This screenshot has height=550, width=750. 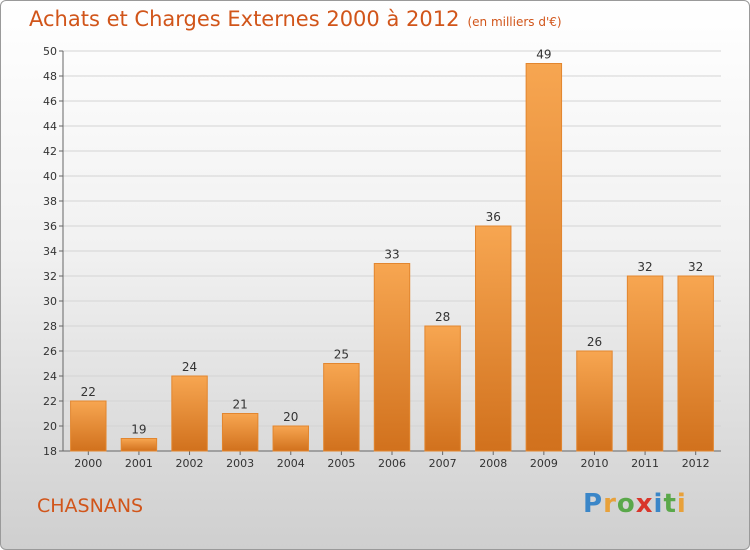 I want to click on proxiti-logo: Proxiti, so click(x=635, y=504).